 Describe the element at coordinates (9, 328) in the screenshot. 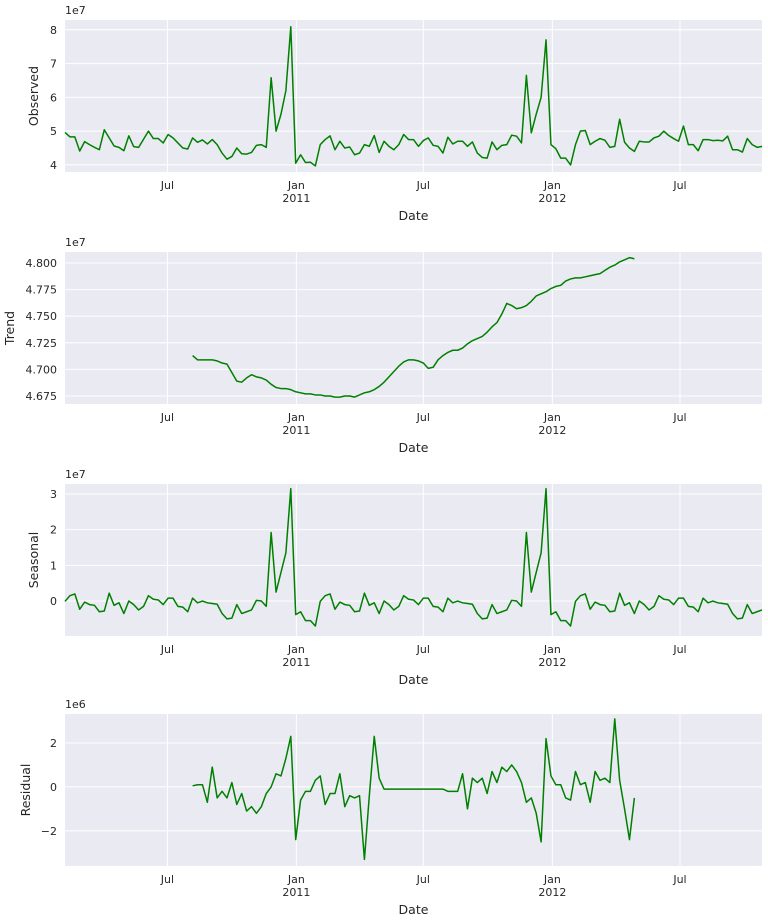

I see `y-axis-label: Trend` at that location.